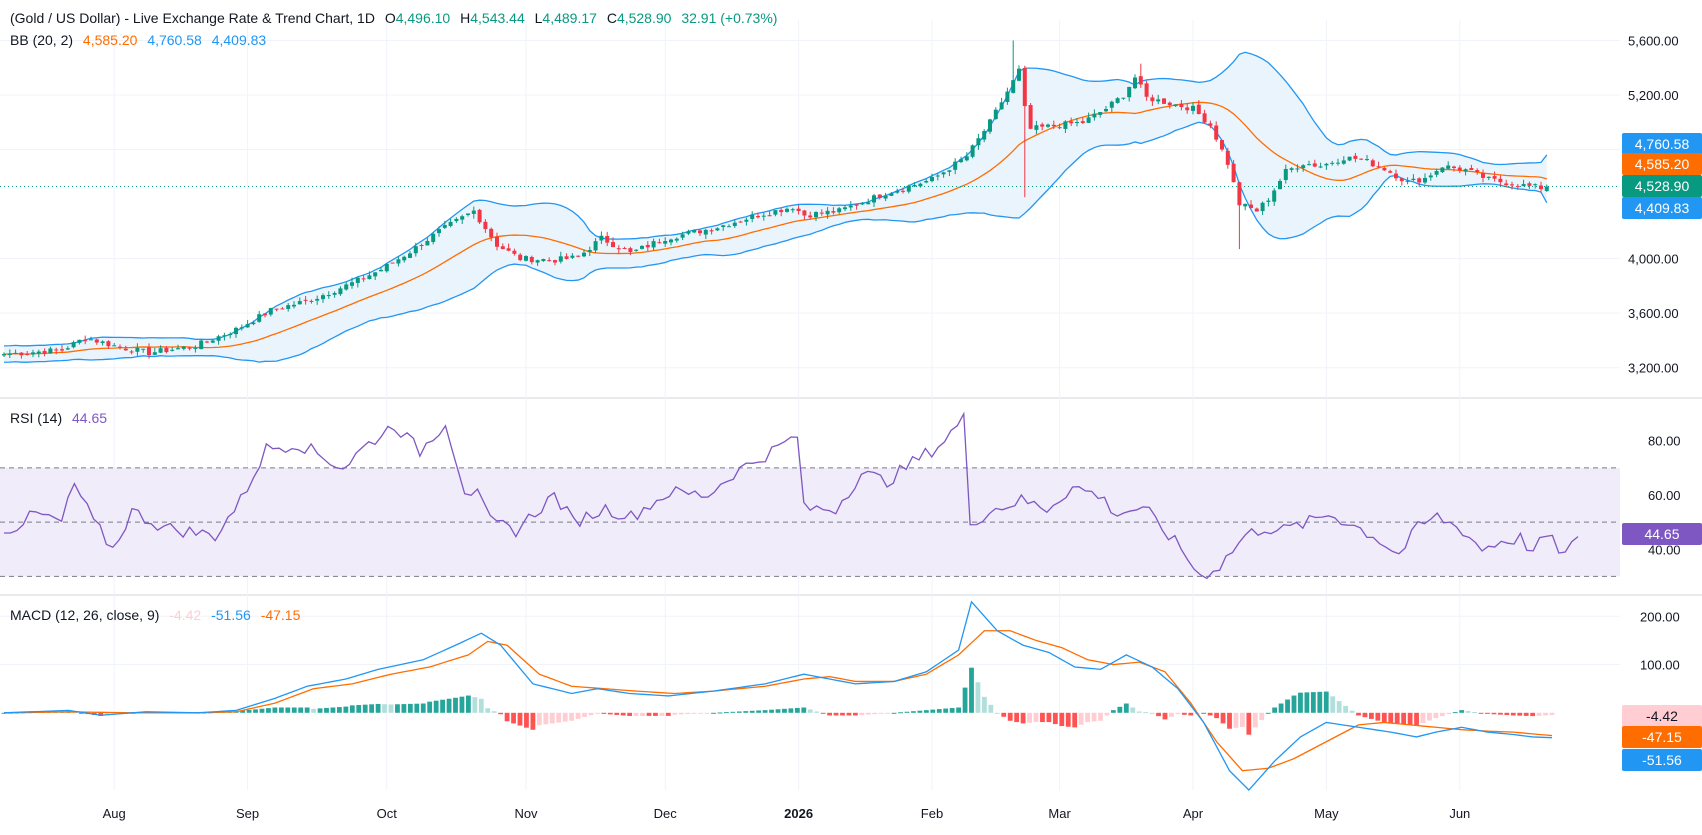 Image resolution: width=1702 pixels, height=835 pixels. What do you see at coordinates (1662, 737) in the screenshot?
I see `macd-signal-badge: -47.15` at bounding box center [1662, 737].